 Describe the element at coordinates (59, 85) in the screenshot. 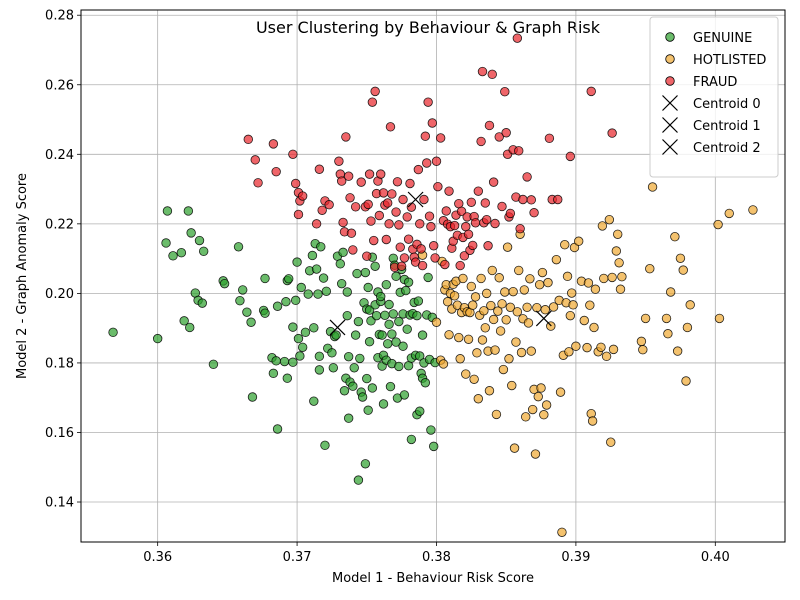

I see `y-tick-label: 0.26` at that location.